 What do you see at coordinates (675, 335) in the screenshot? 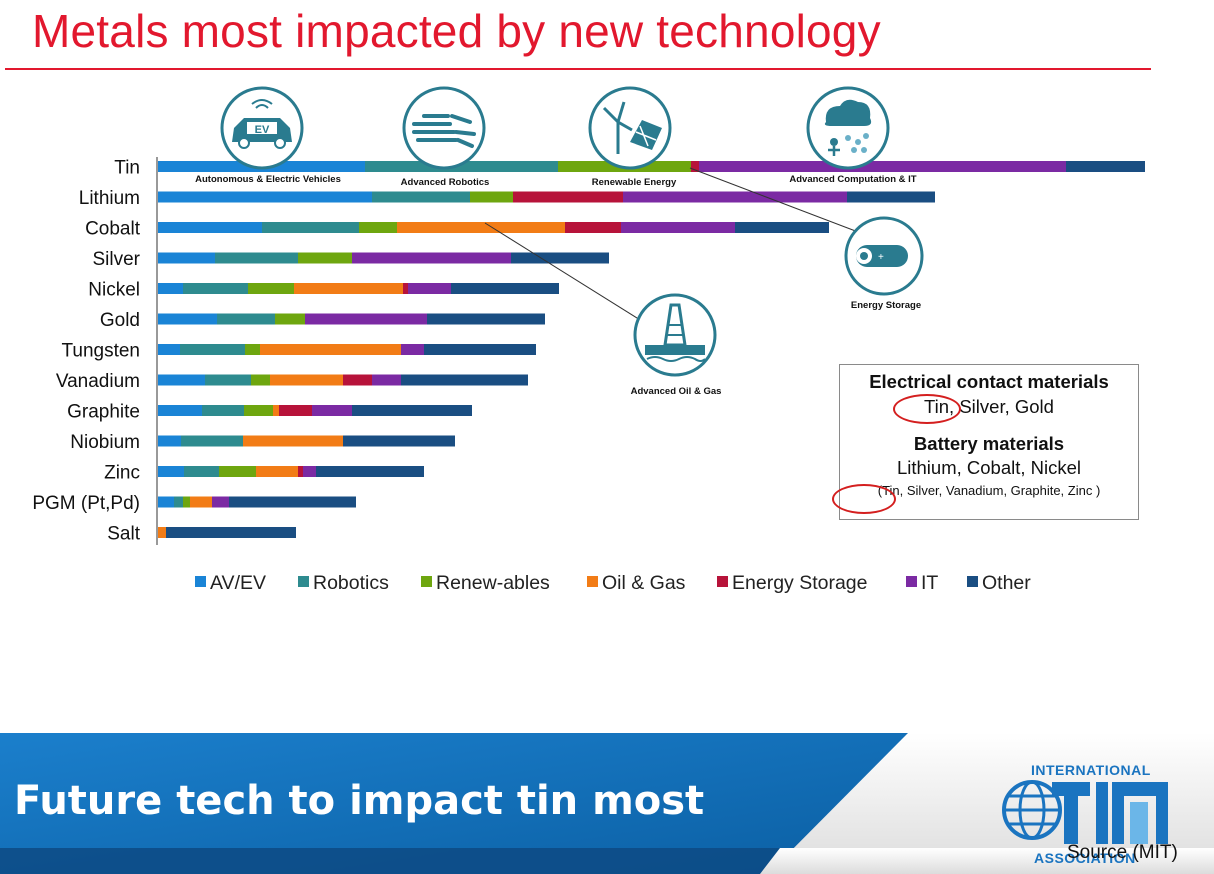
I see `oil-rig-icon` at bounding box center [675, 335].